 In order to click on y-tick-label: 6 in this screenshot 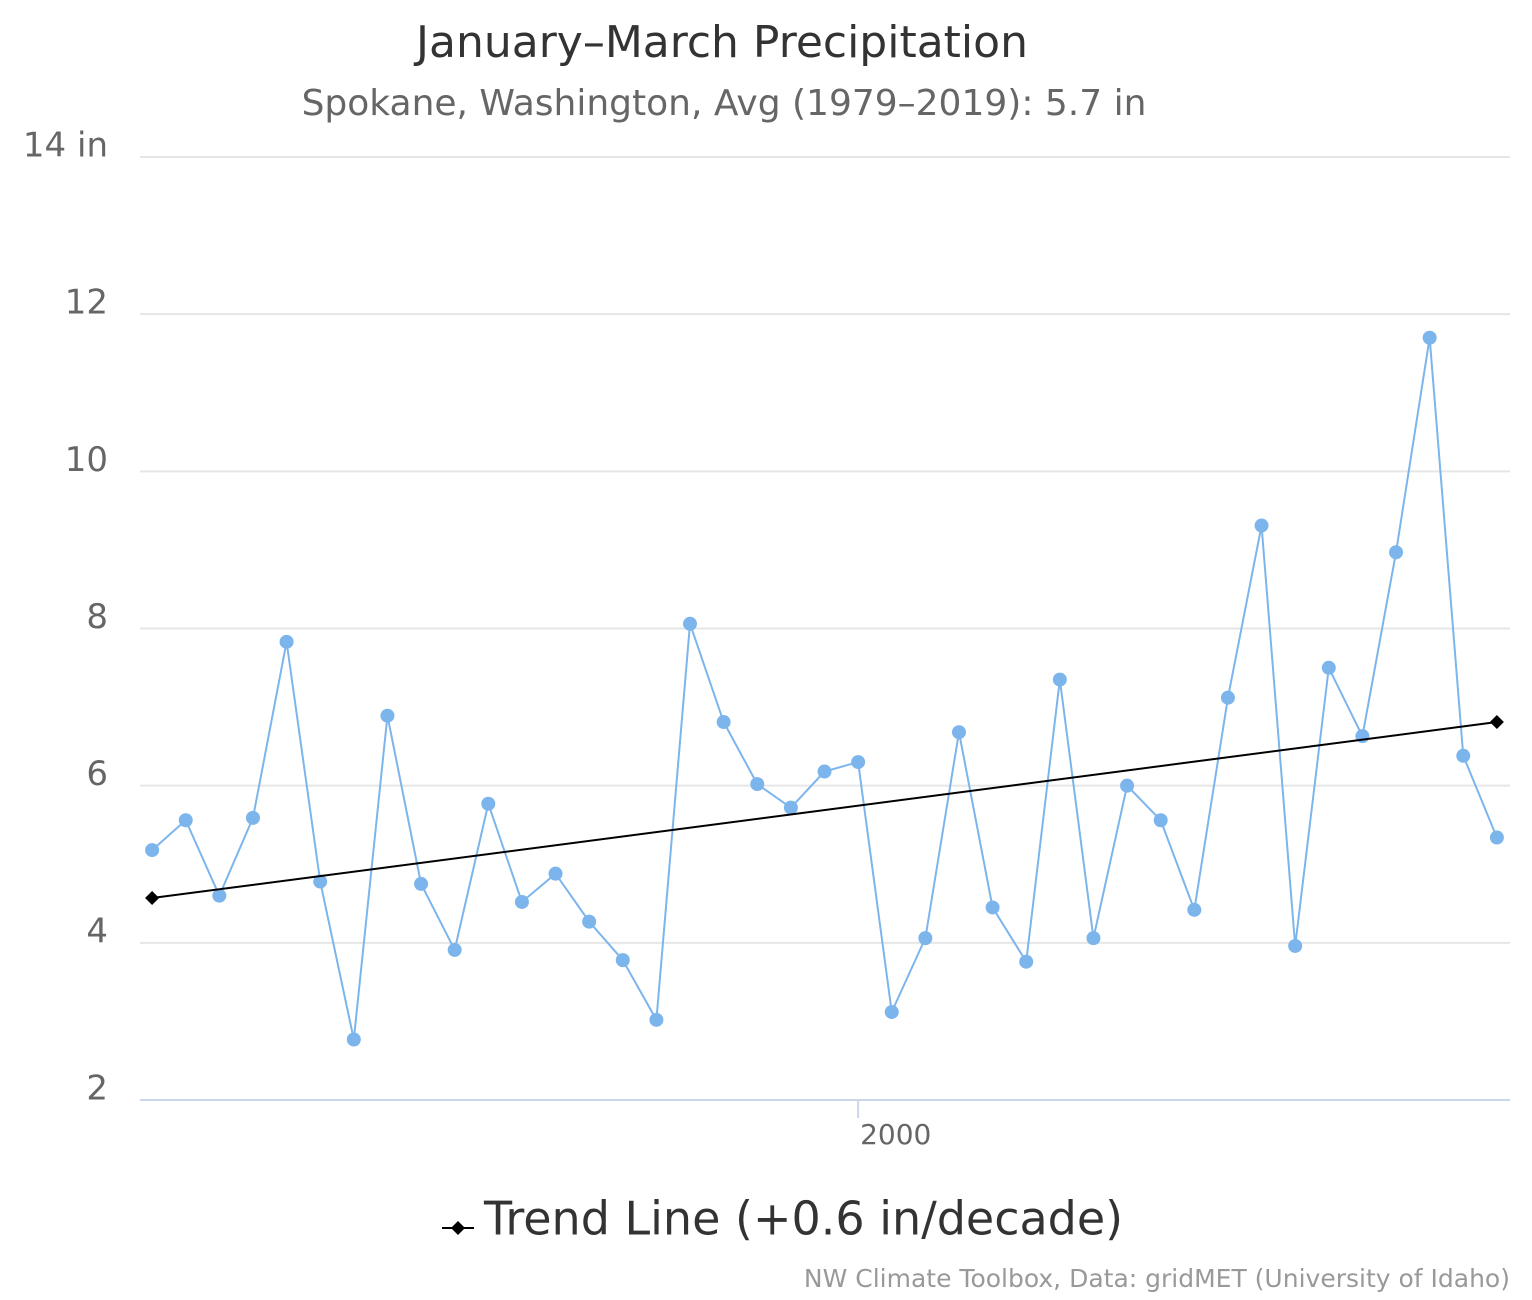, I will do `click(97, 774)`.